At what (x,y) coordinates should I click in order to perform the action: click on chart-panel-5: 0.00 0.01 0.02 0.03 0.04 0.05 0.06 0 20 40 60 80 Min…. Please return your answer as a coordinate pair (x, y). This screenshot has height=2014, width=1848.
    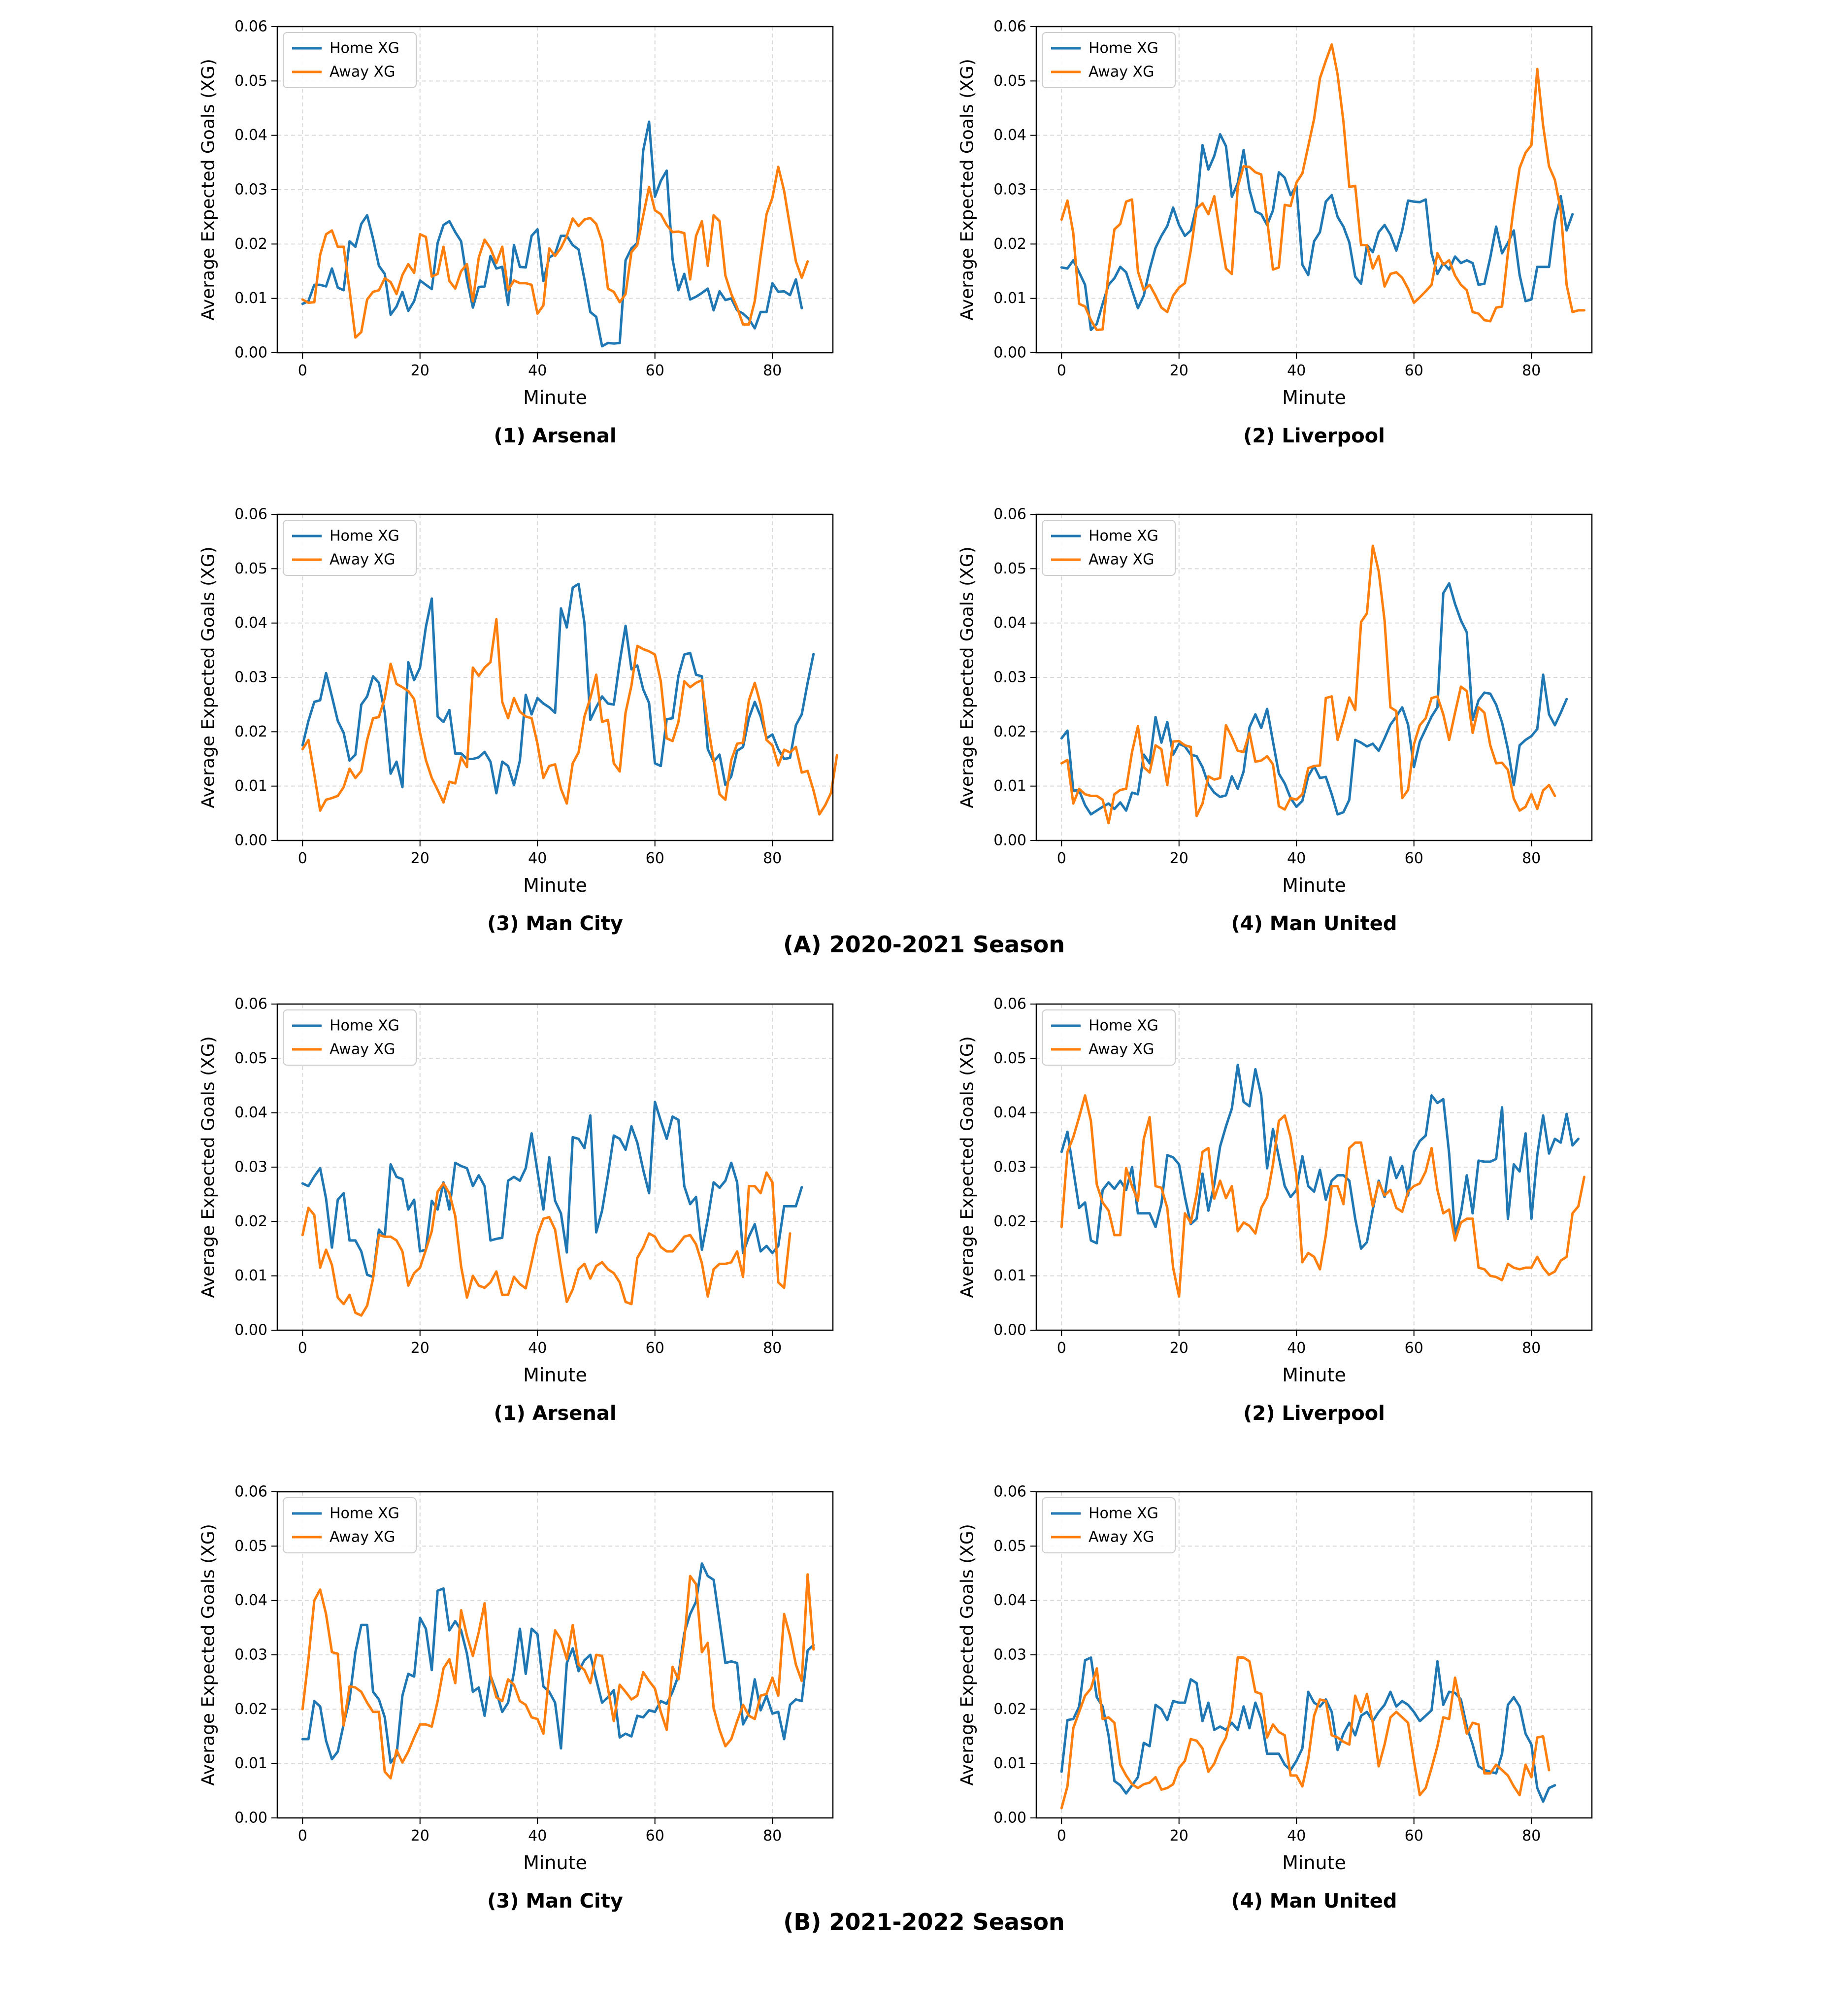
    Looking at the image, I should click on (516, 1210).